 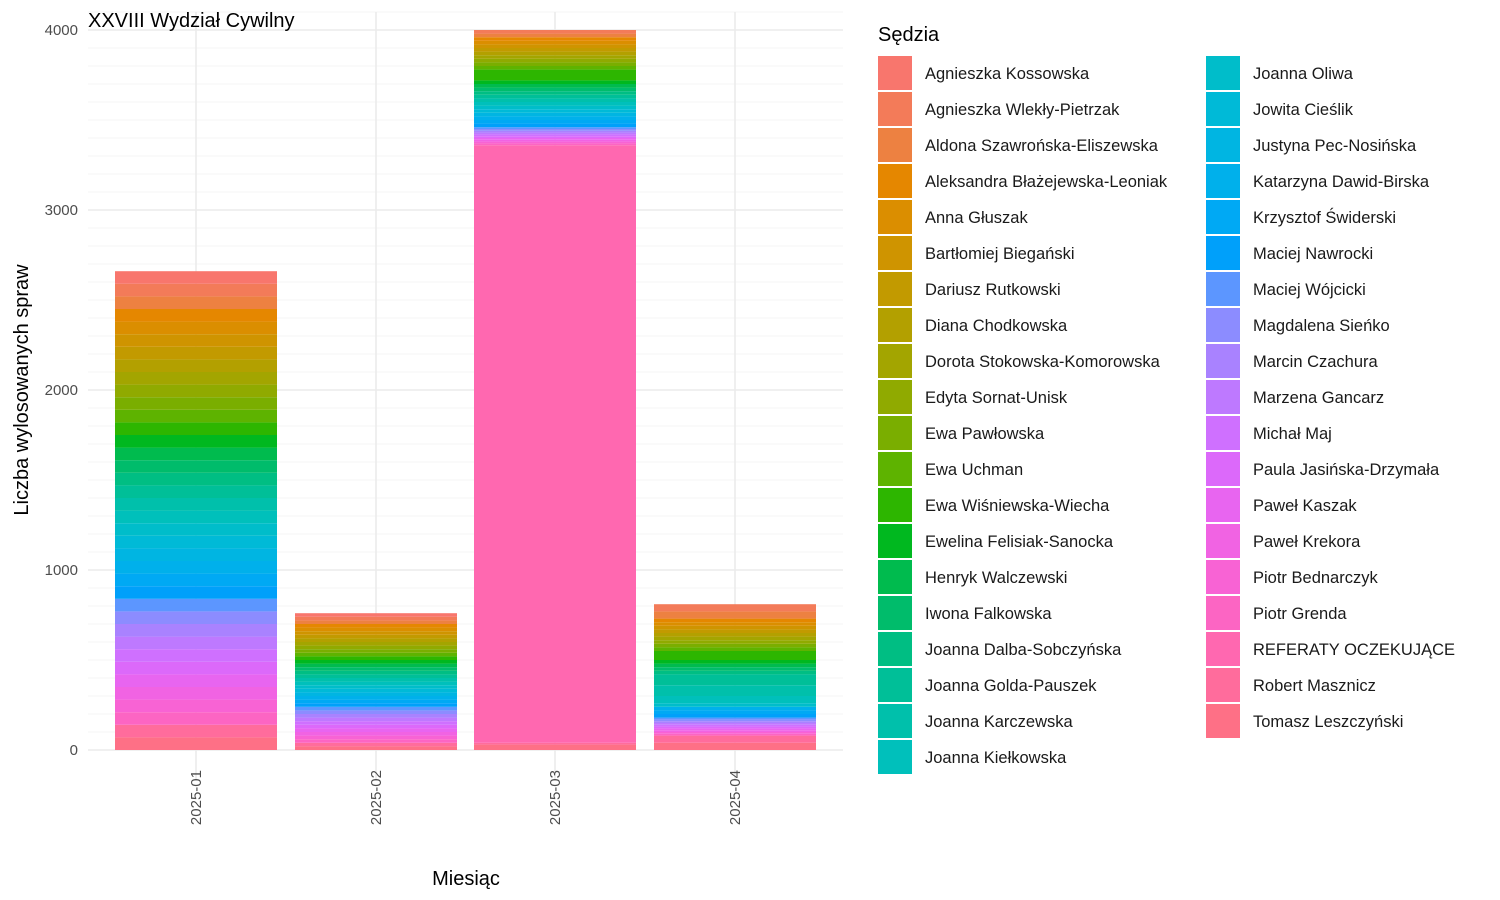 I want to click on legend-label: REFERATY OCZEKUJĄCE, so click(x=1354, y=650).